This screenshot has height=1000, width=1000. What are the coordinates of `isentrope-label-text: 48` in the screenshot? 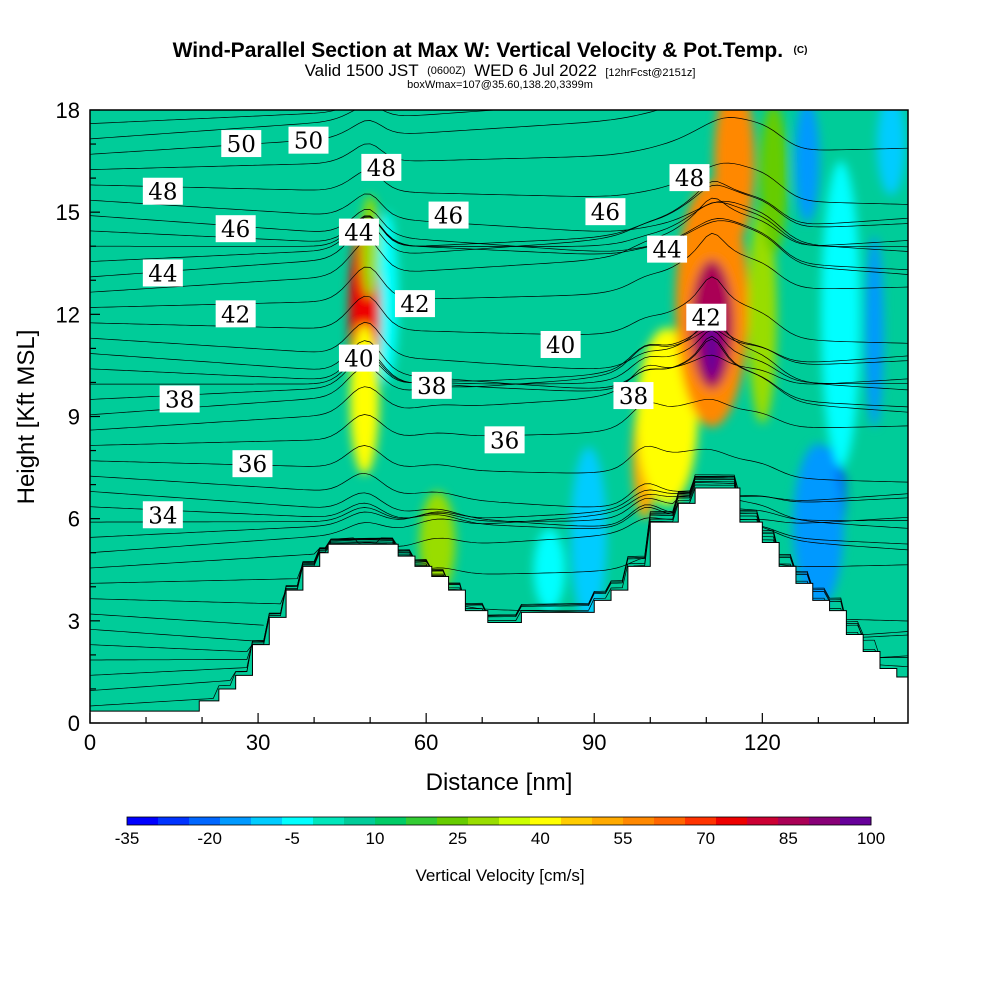 It's located at (162, 193).